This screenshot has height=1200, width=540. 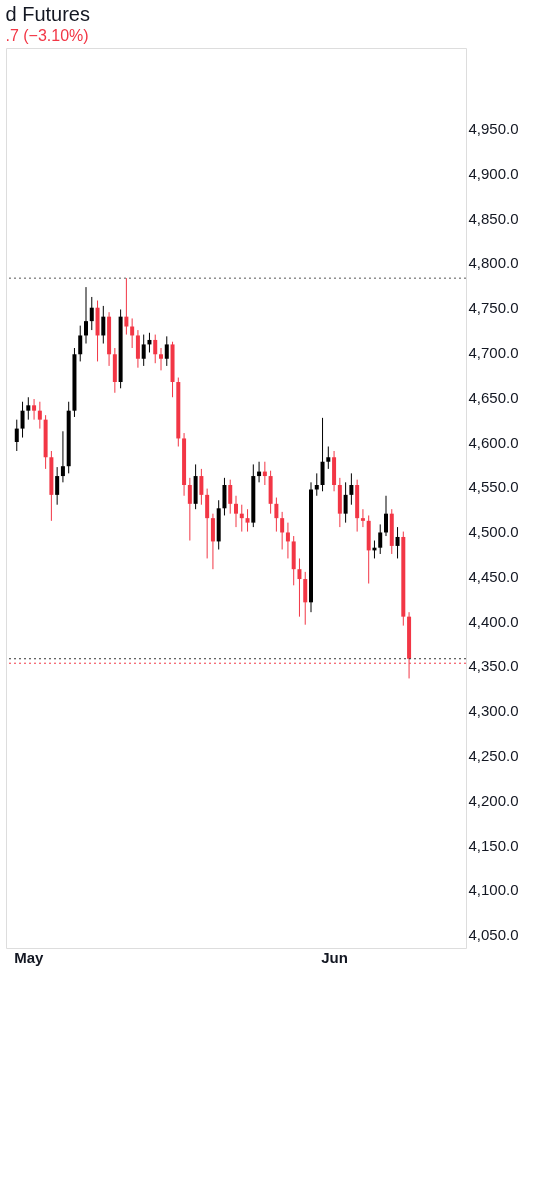 I want to click on y-tick-label: 4,850.0, so click(x=493, y=218).